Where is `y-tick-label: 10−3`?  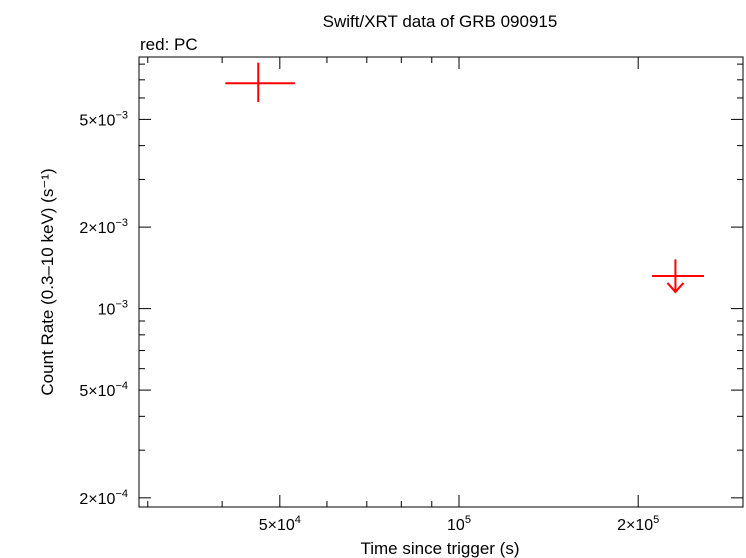 y-tick-label: 10−3 is located at coordinates (113, 309).